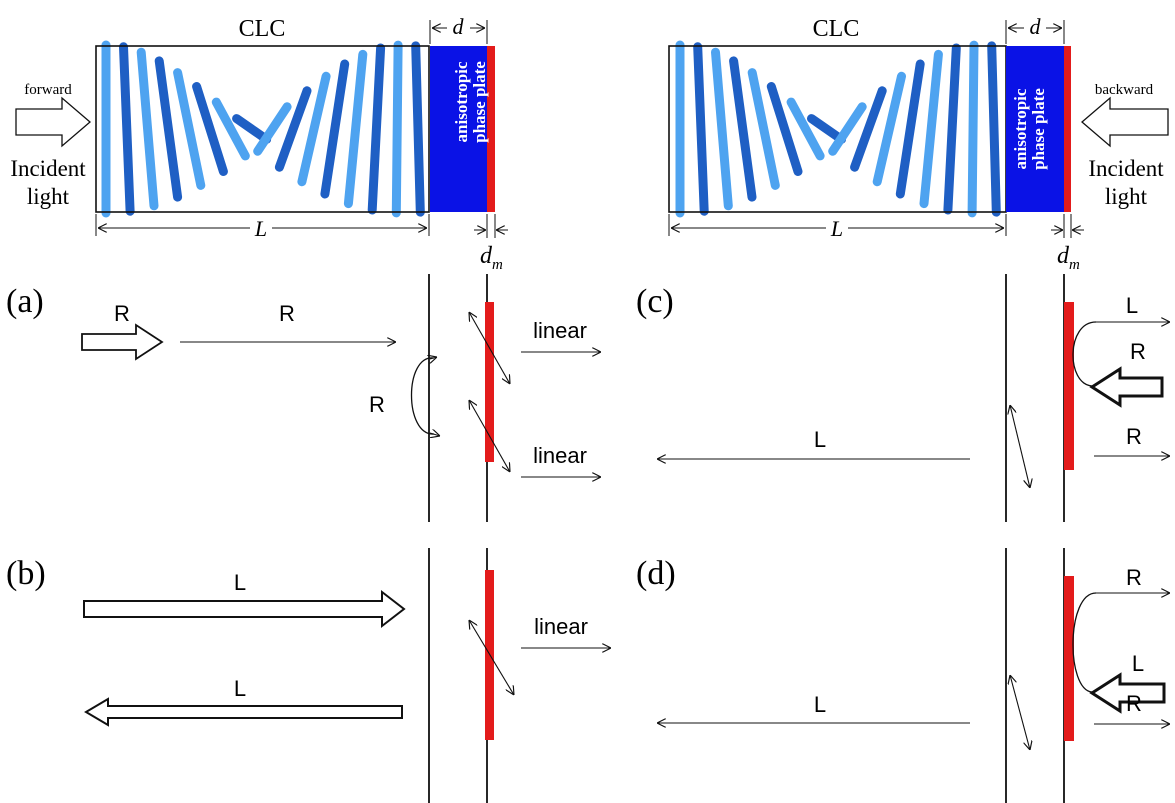  I want to click on panel-c-tag: (c), so click(655, 301).